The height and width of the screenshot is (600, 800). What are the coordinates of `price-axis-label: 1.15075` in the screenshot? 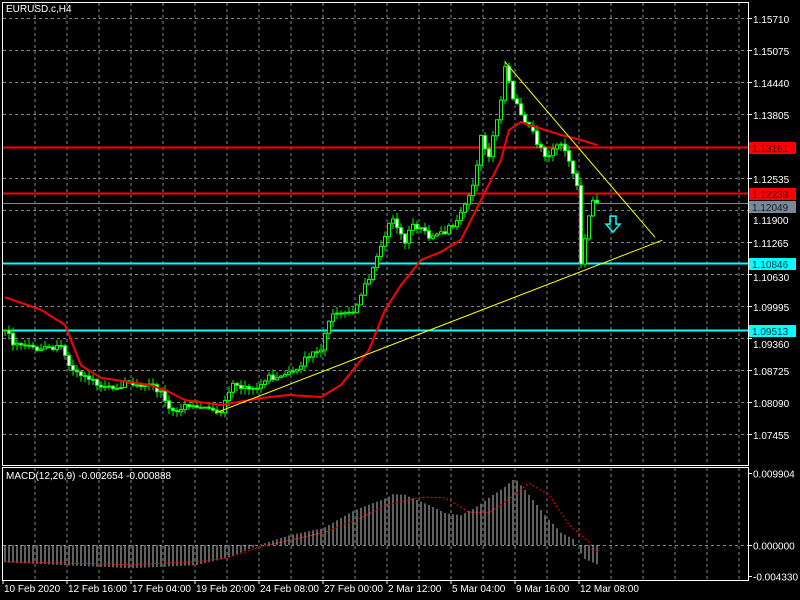 It's located at (771, 52).